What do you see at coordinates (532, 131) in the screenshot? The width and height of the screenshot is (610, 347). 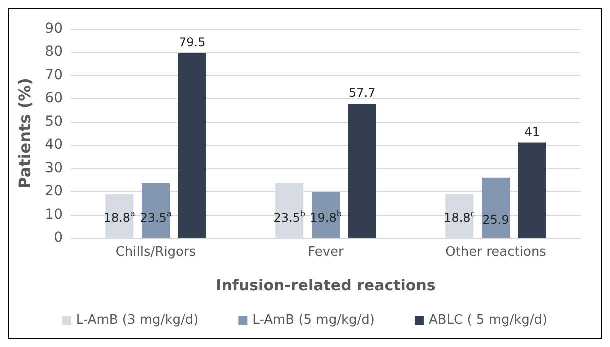 I see `data-label: 41` at bounding box center [532, 131].